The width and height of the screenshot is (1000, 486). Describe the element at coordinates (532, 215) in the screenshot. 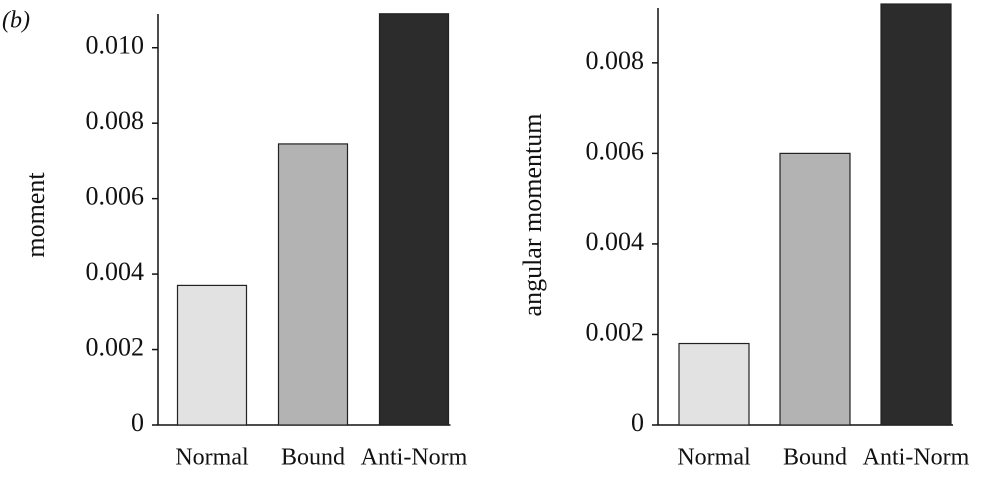

I see `y-axis-title: angular momentum` at that location.